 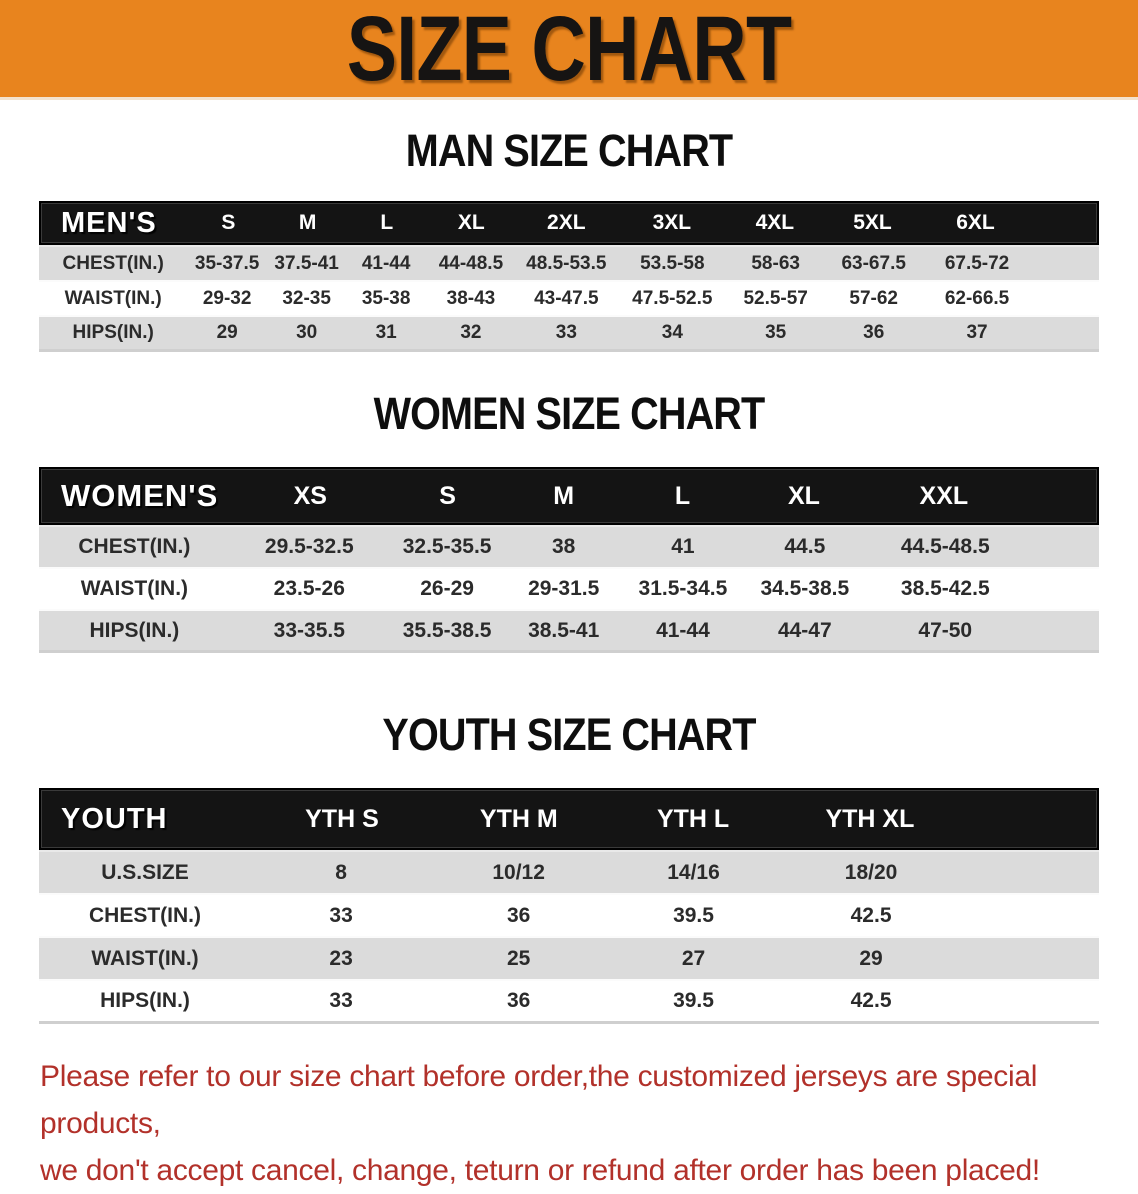 What do you see at coordinates (775, 263) in the screenshot?
I see `size-value: 58-63` at bounding box center [775, 263].